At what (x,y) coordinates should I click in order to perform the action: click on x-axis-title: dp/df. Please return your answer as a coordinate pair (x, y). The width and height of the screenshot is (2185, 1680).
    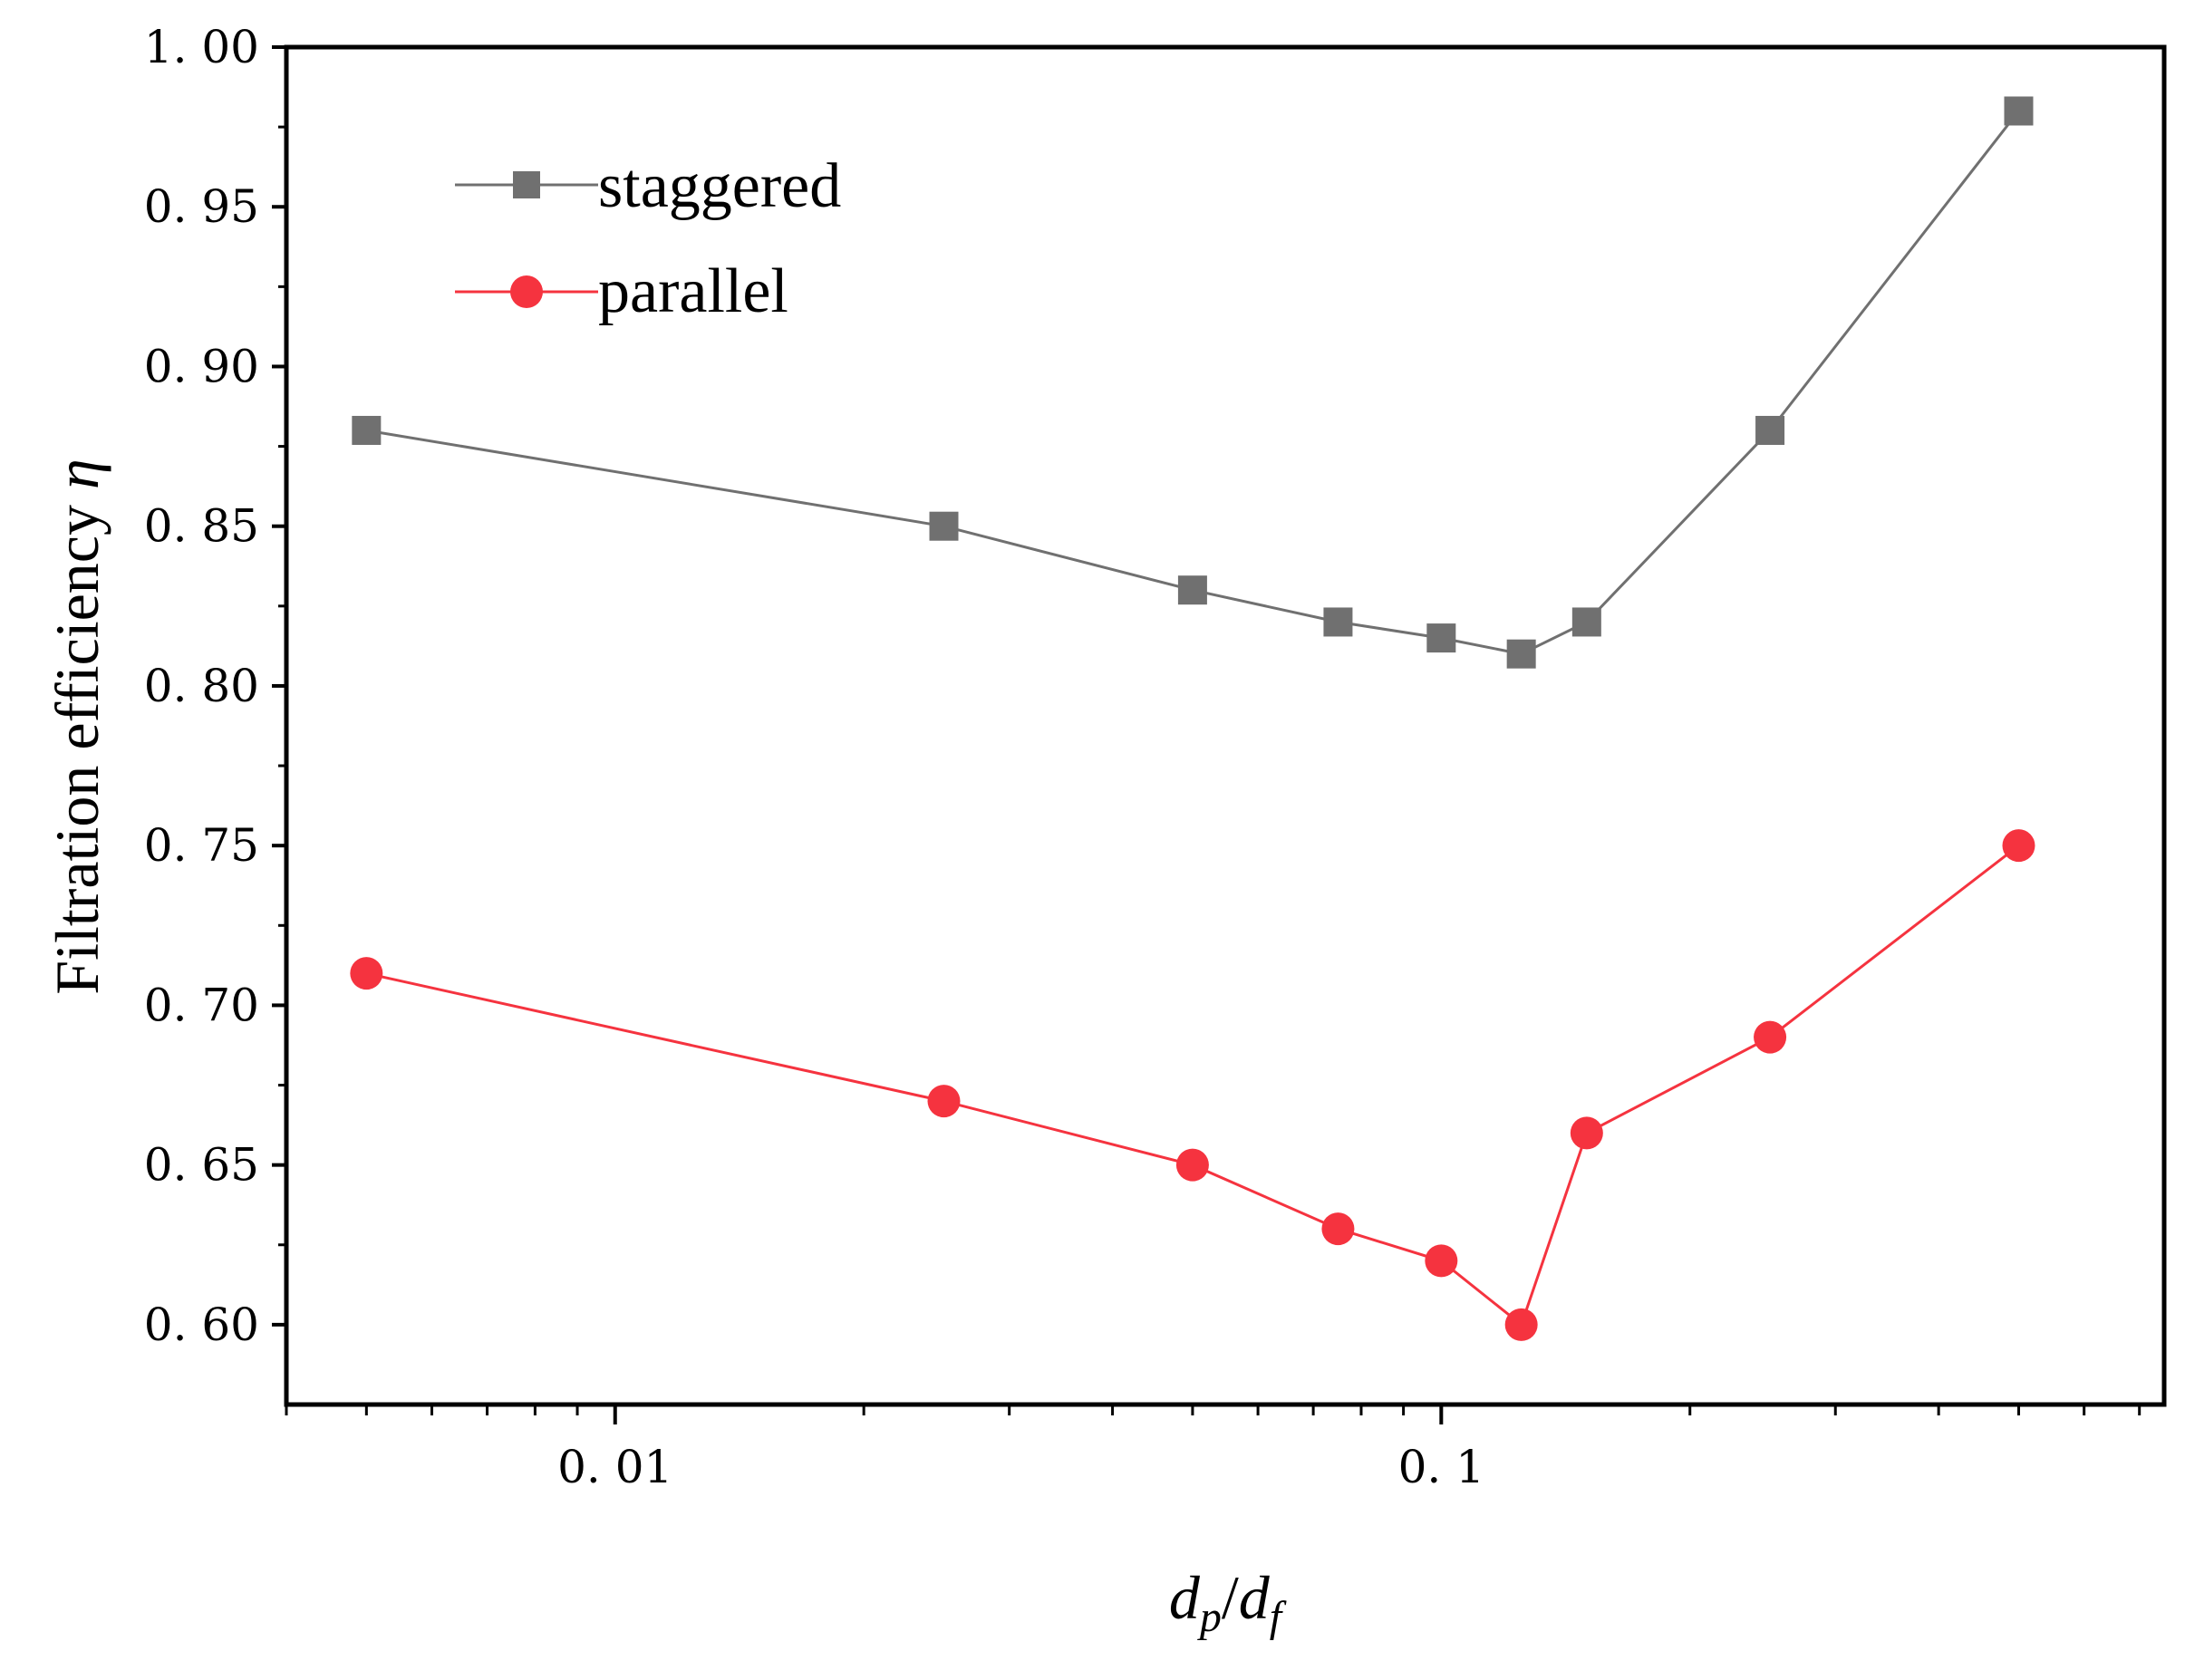
    Looking at the image, I should click on (1228, 1602).